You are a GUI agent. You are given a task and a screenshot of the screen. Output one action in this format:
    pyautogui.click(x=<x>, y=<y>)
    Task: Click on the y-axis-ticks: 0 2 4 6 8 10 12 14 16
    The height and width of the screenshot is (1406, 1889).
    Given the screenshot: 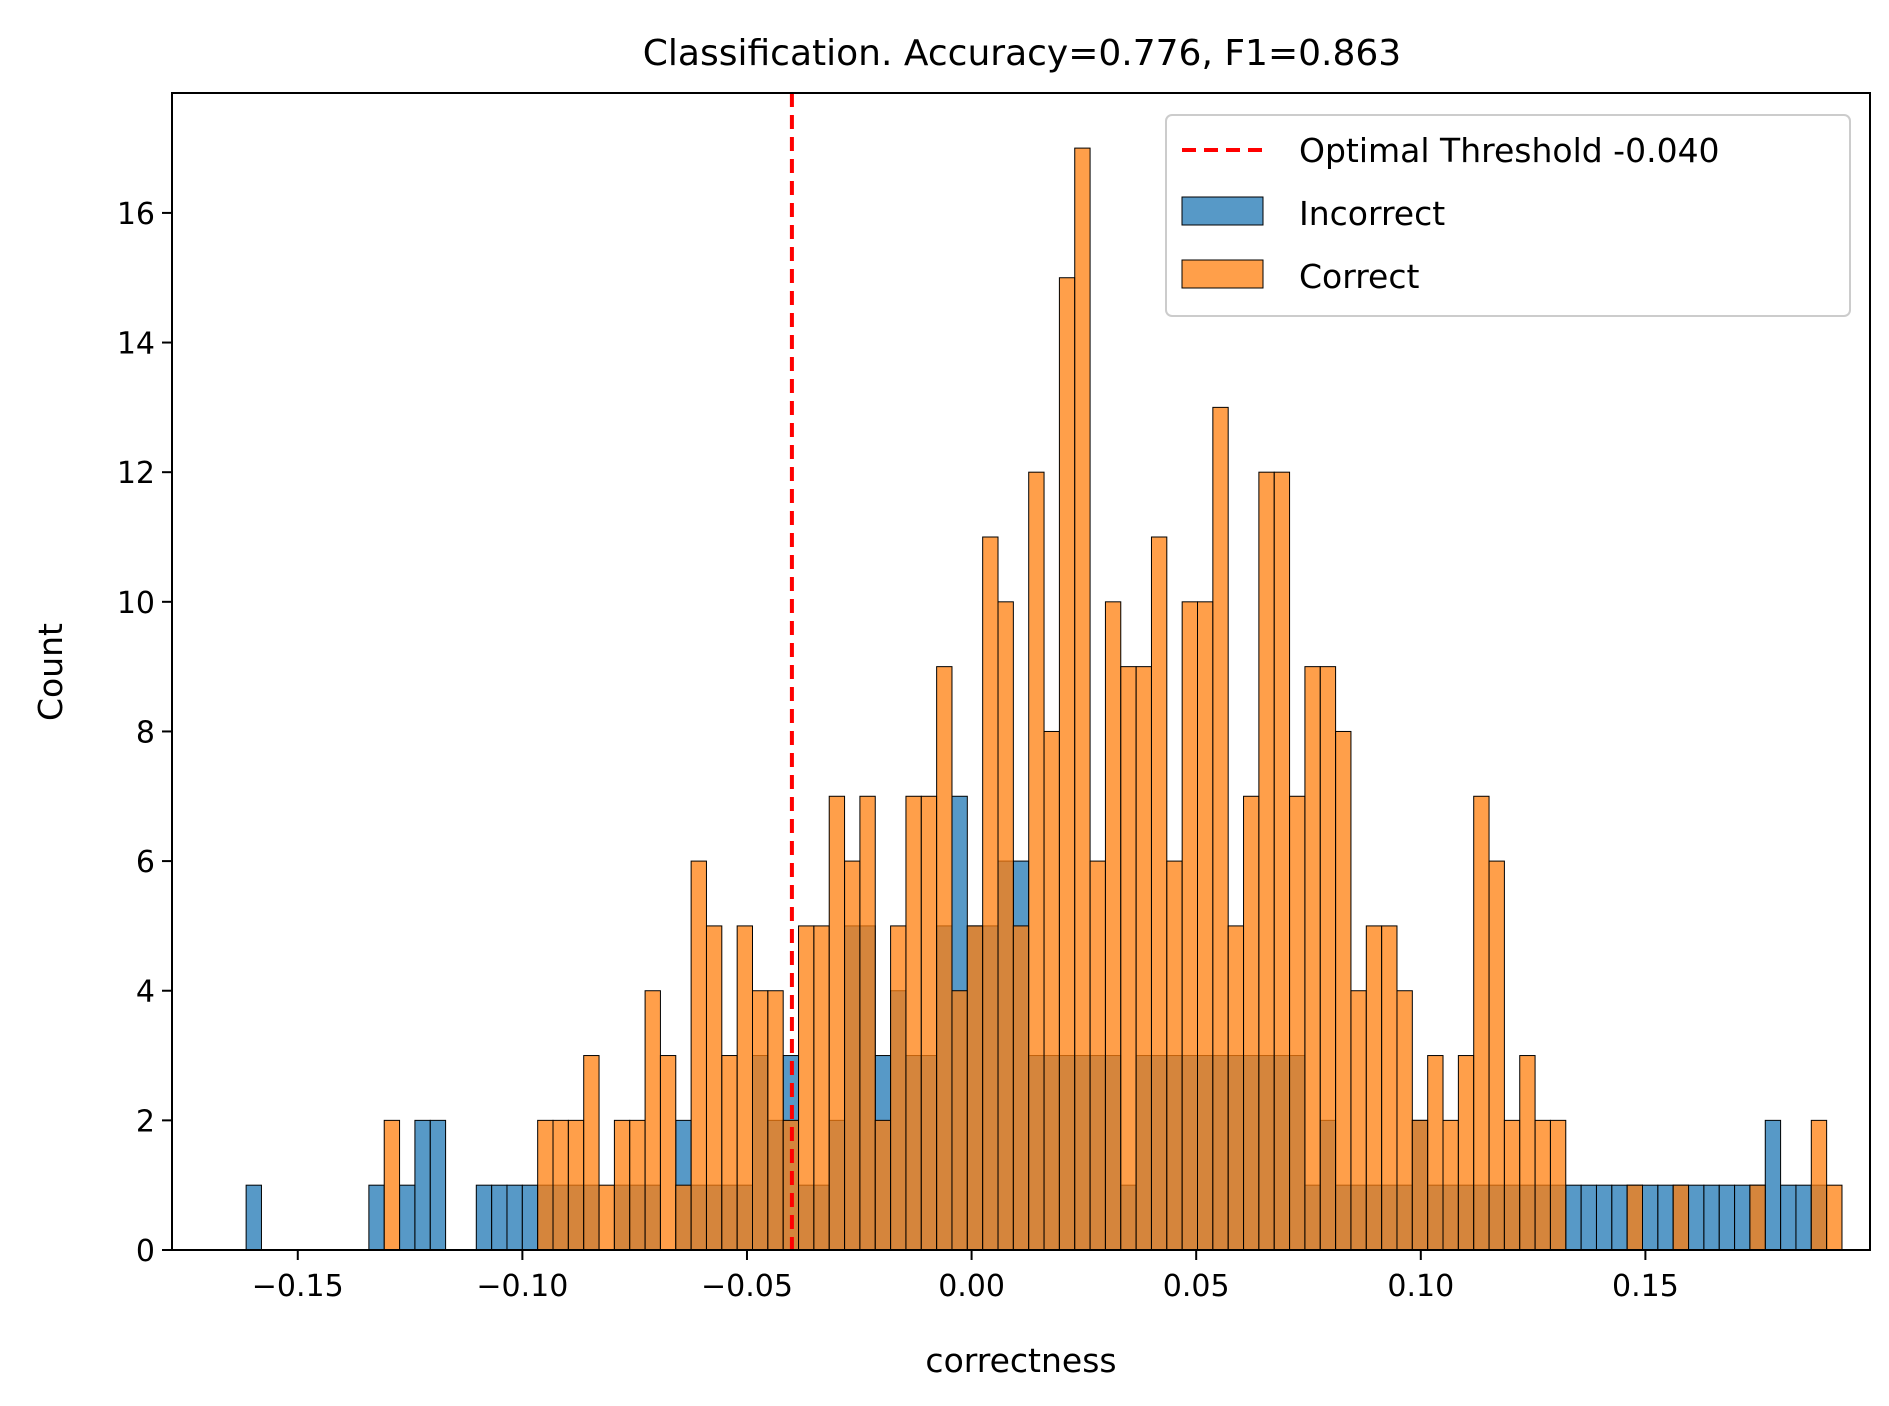 What is the action you would take?
    pyautogui.click(x=144, y=733)
    